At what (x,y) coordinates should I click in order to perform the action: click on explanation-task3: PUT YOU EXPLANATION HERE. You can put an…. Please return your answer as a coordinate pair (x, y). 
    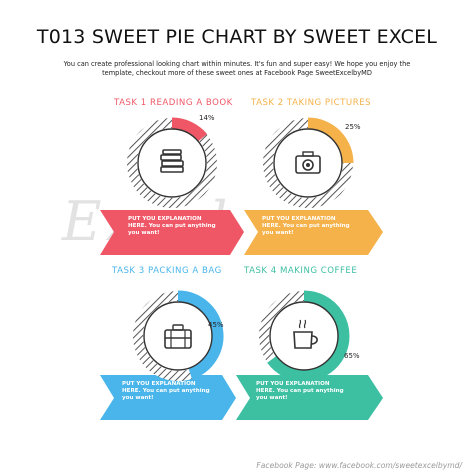
    Looking at the image, I should click on (166, 391).